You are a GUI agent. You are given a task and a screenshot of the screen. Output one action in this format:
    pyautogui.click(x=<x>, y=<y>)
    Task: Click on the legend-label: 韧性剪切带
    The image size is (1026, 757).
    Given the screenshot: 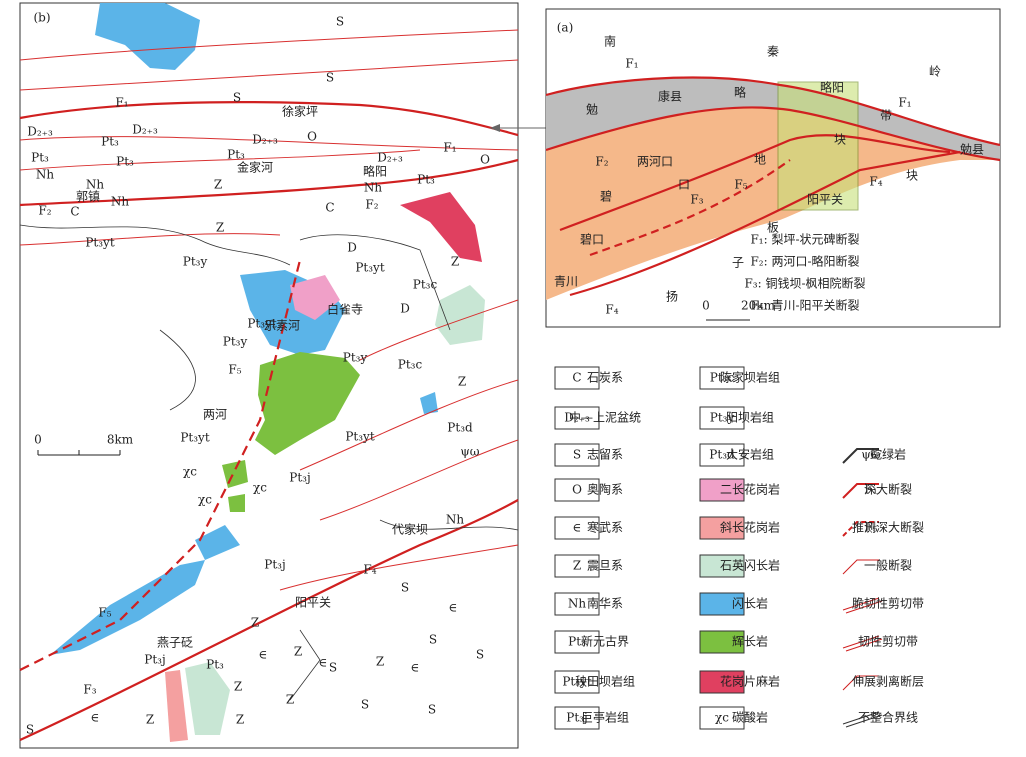 What is the action you would take?
    pyautogui.click(x=888, y=641)
    